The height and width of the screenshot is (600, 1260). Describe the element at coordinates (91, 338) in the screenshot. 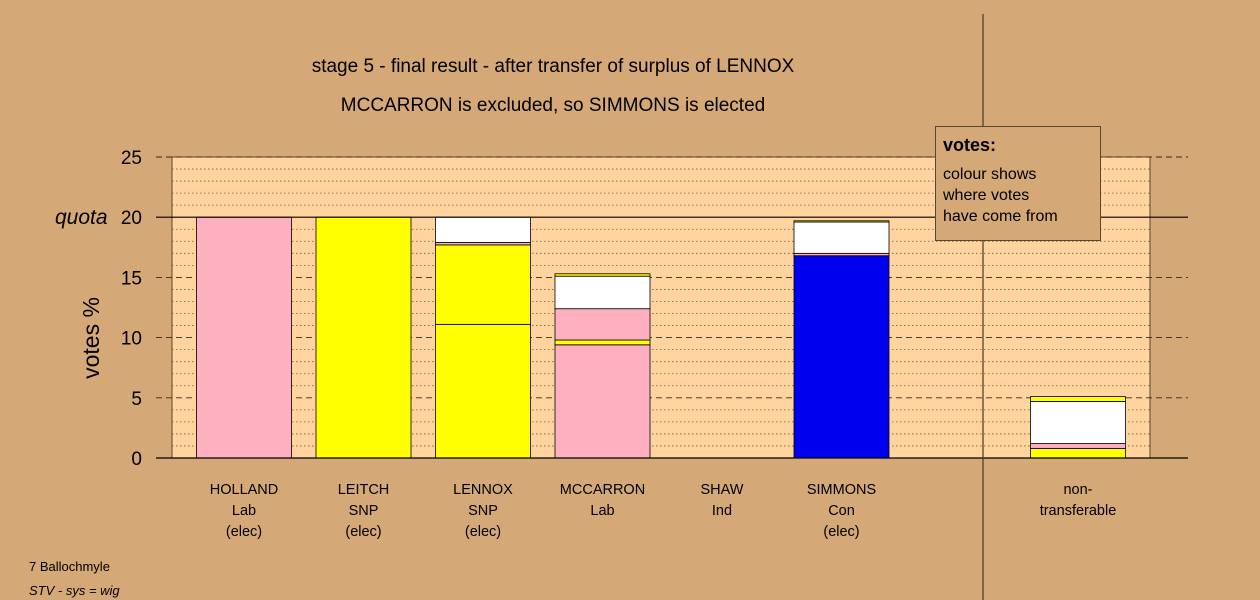

I see `y-axis-label: votes %` at that location.